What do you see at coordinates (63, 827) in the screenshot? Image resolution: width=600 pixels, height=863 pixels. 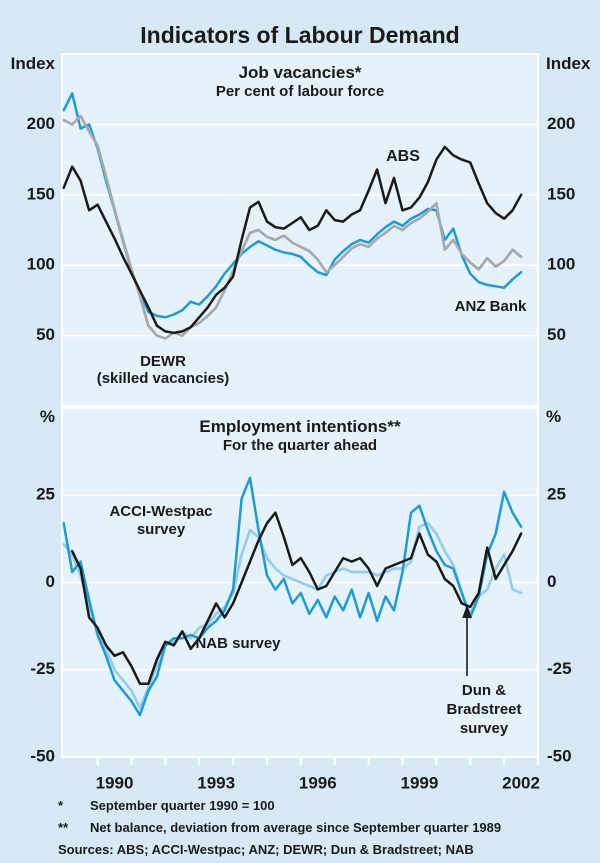 I see `footnote-2-marker: **` at bounding box center [63, 827].